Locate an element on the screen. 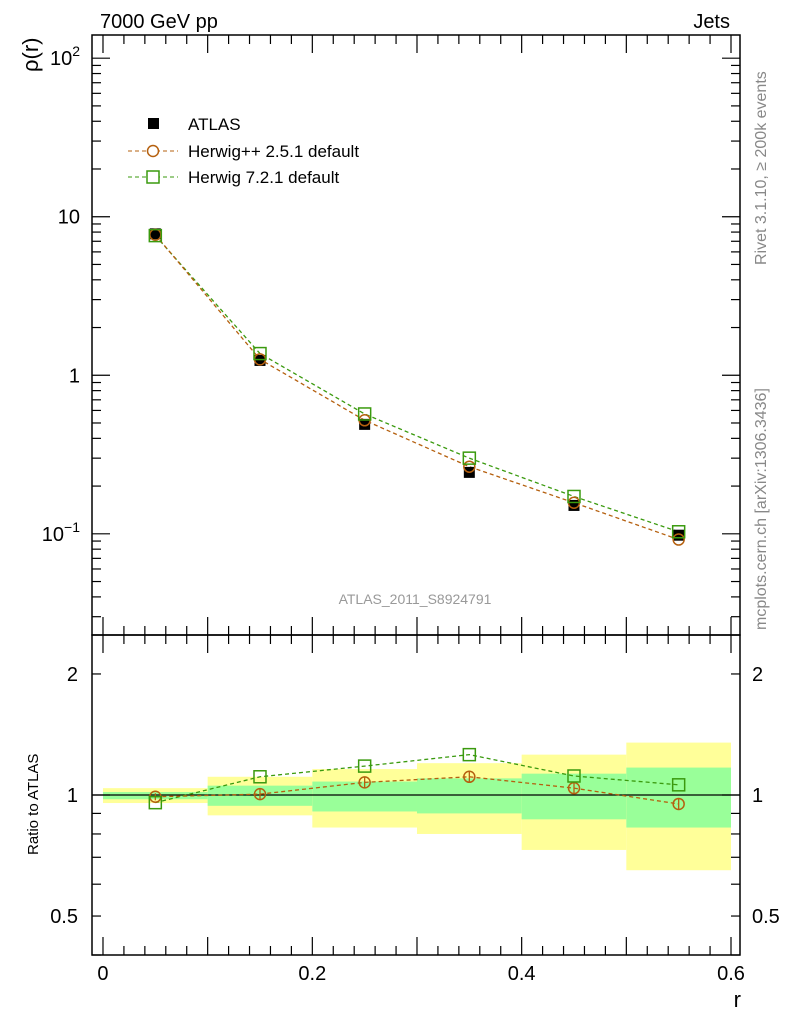 The height and width of the screenshot is (1024, 786). main-ytick-label: 10 is located at coordinates (69, 218).